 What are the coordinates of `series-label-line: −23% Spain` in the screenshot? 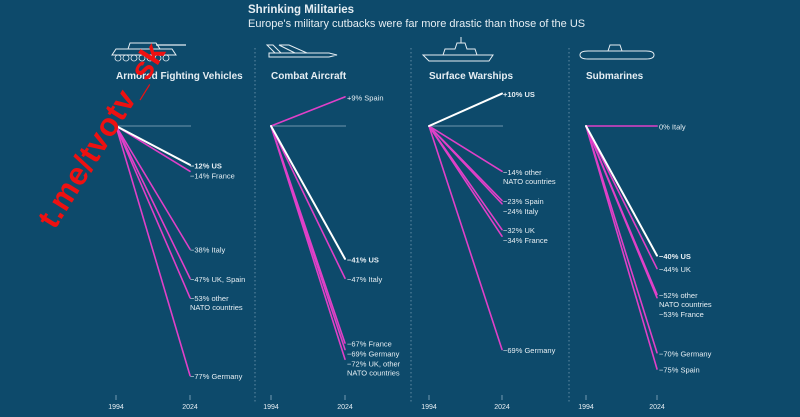 It's located at (523, 201).